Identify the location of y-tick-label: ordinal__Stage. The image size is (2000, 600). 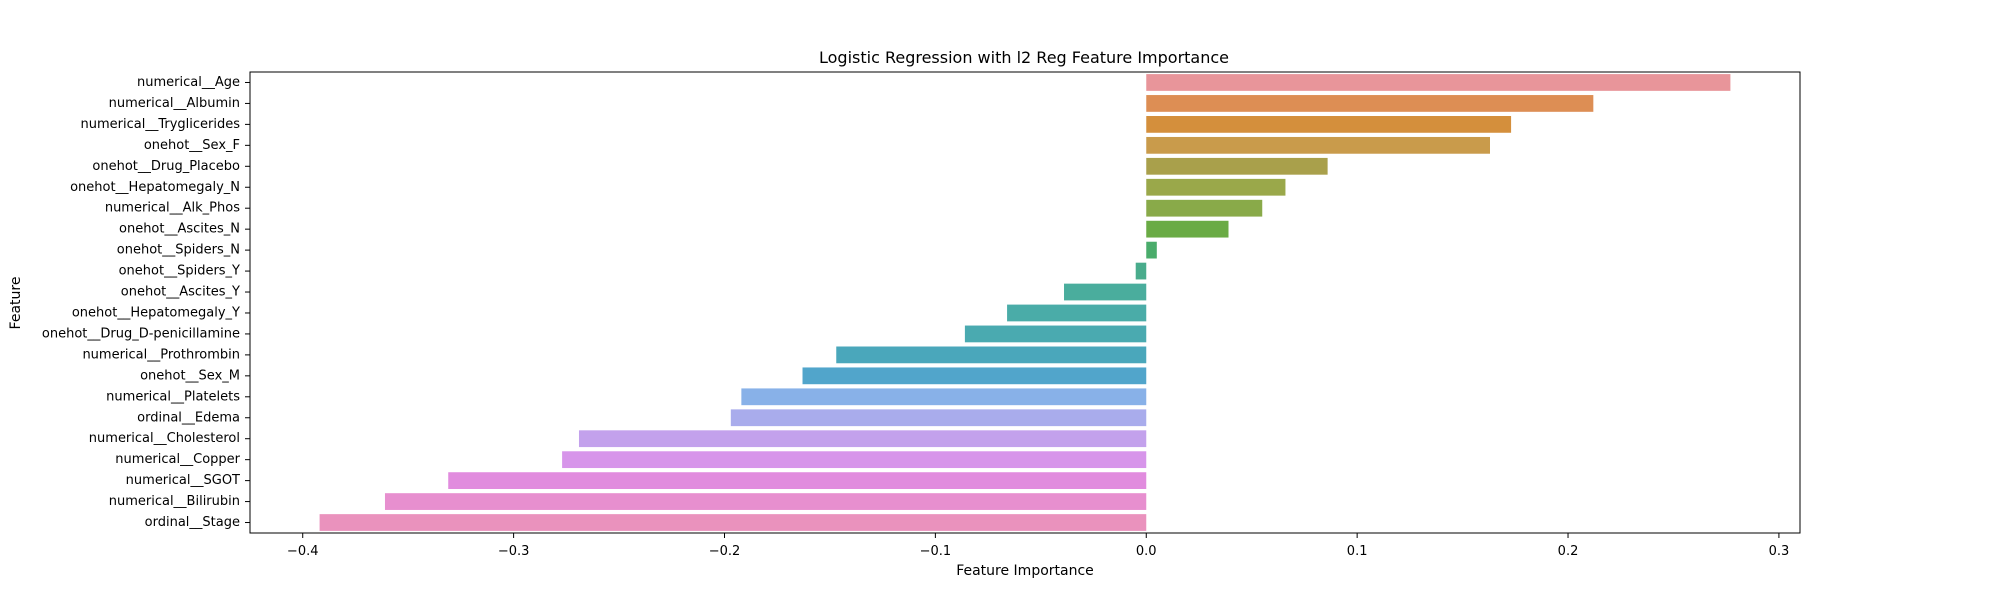
(192, 522).